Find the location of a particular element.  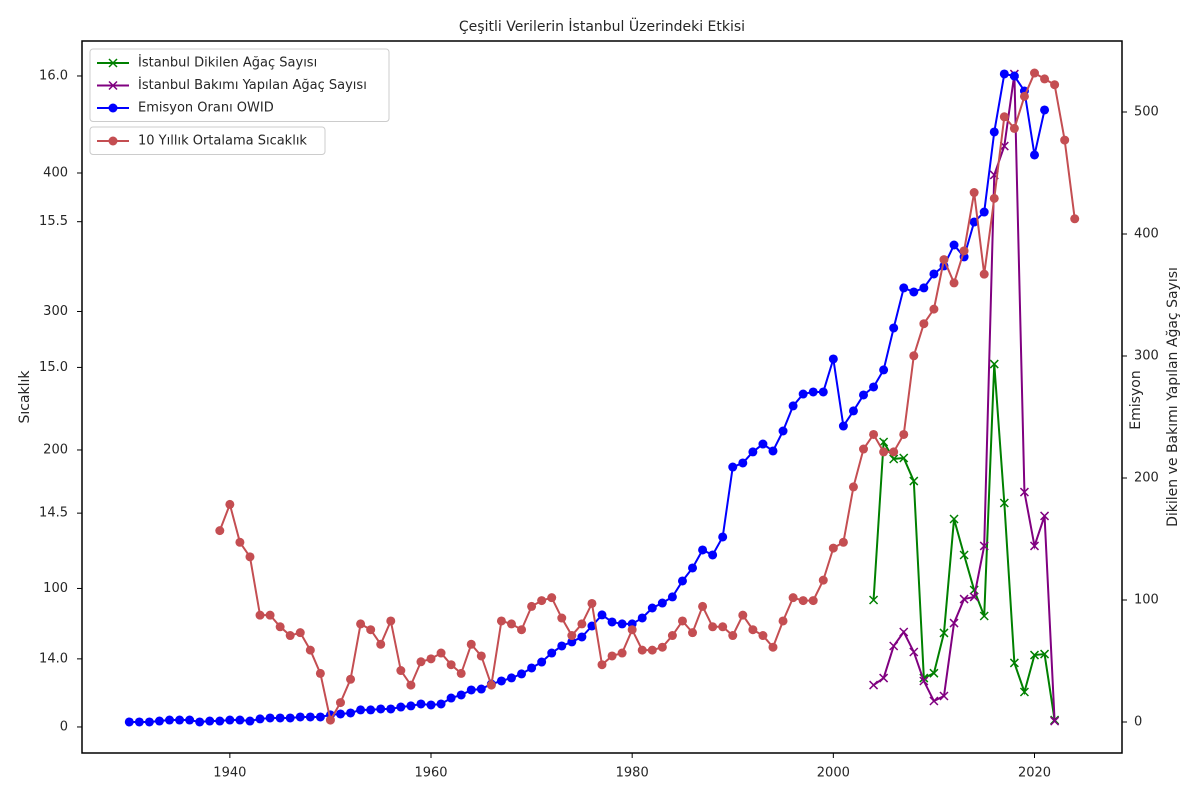

y3-tick-label: 100 is located at coordinates (1146, 600).